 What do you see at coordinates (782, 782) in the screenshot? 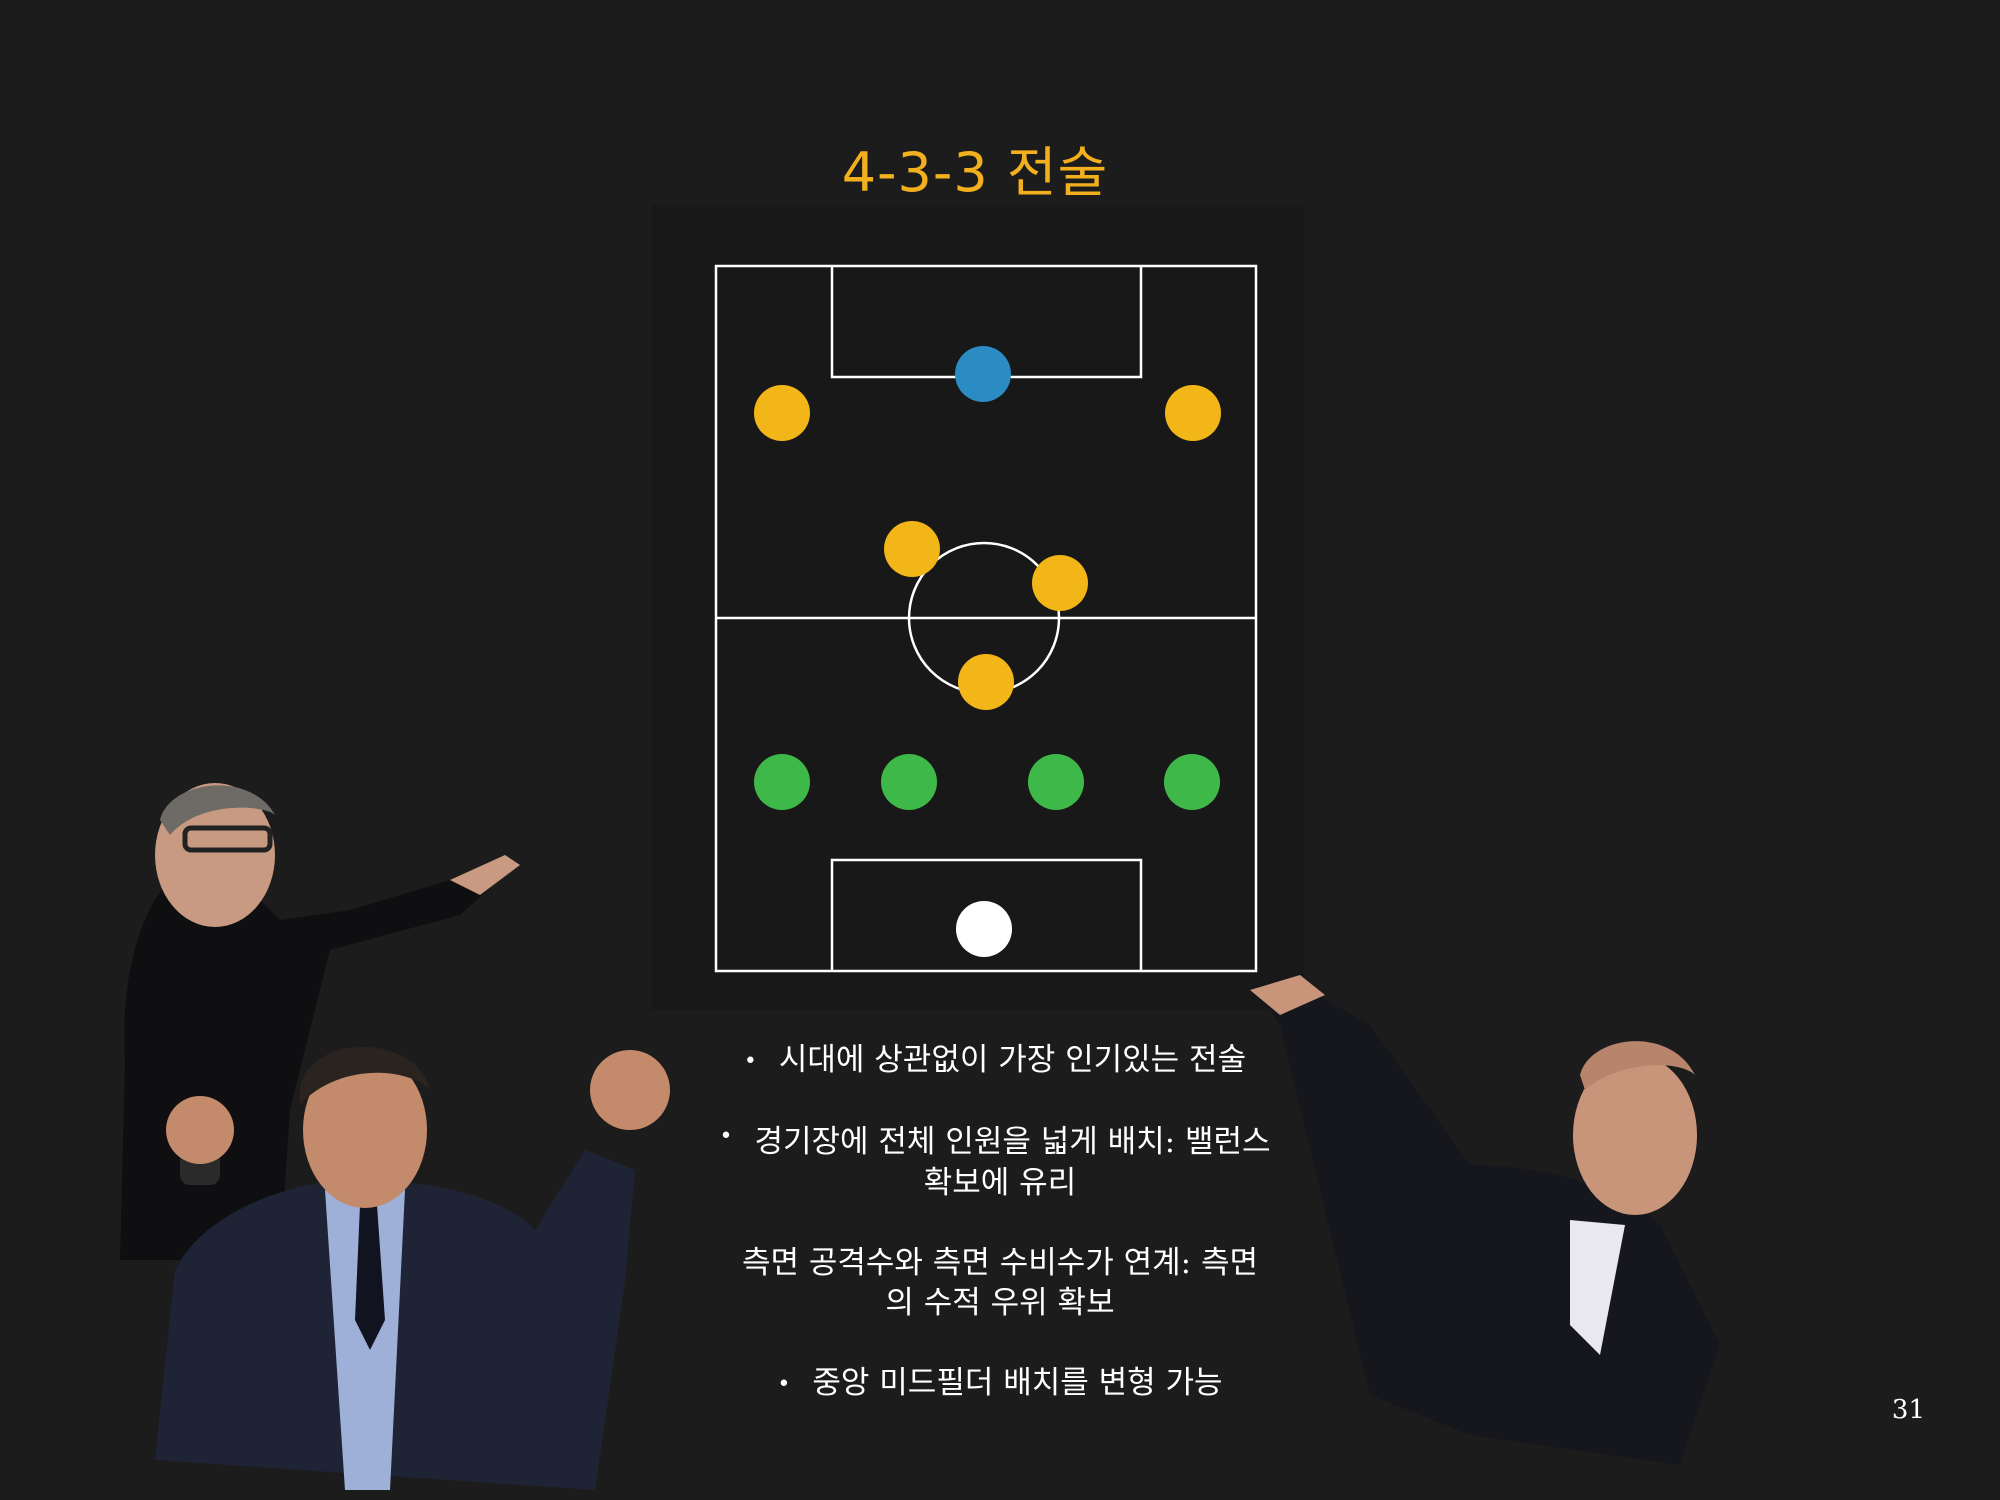
I see `player-lb` at bounding box center [782, 782].